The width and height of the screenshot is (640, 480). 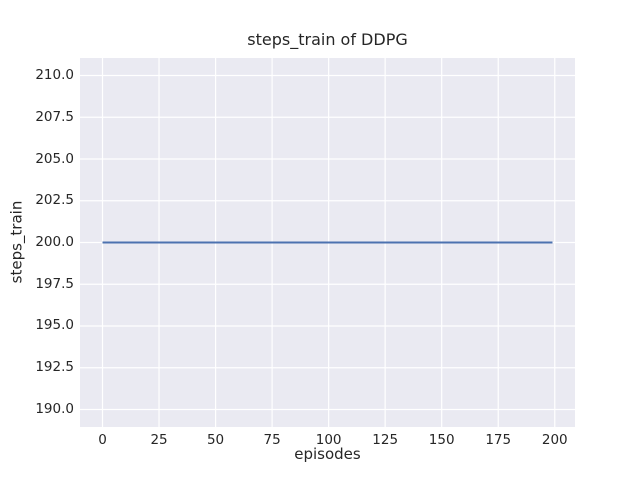 I want to click on chart-title: steps_train of DDPG, so click(x=327, y=39).